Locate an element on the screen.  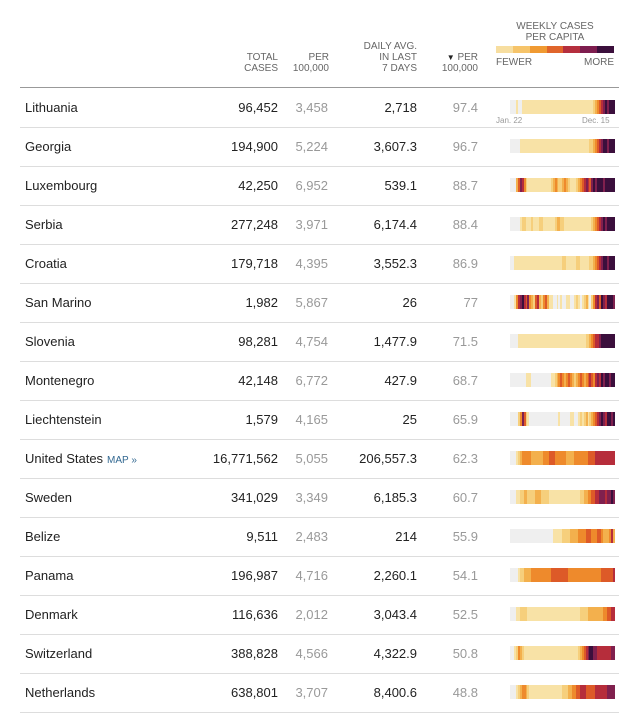
cases-per-100k: 5,055 is located at coordinates (311, 458).